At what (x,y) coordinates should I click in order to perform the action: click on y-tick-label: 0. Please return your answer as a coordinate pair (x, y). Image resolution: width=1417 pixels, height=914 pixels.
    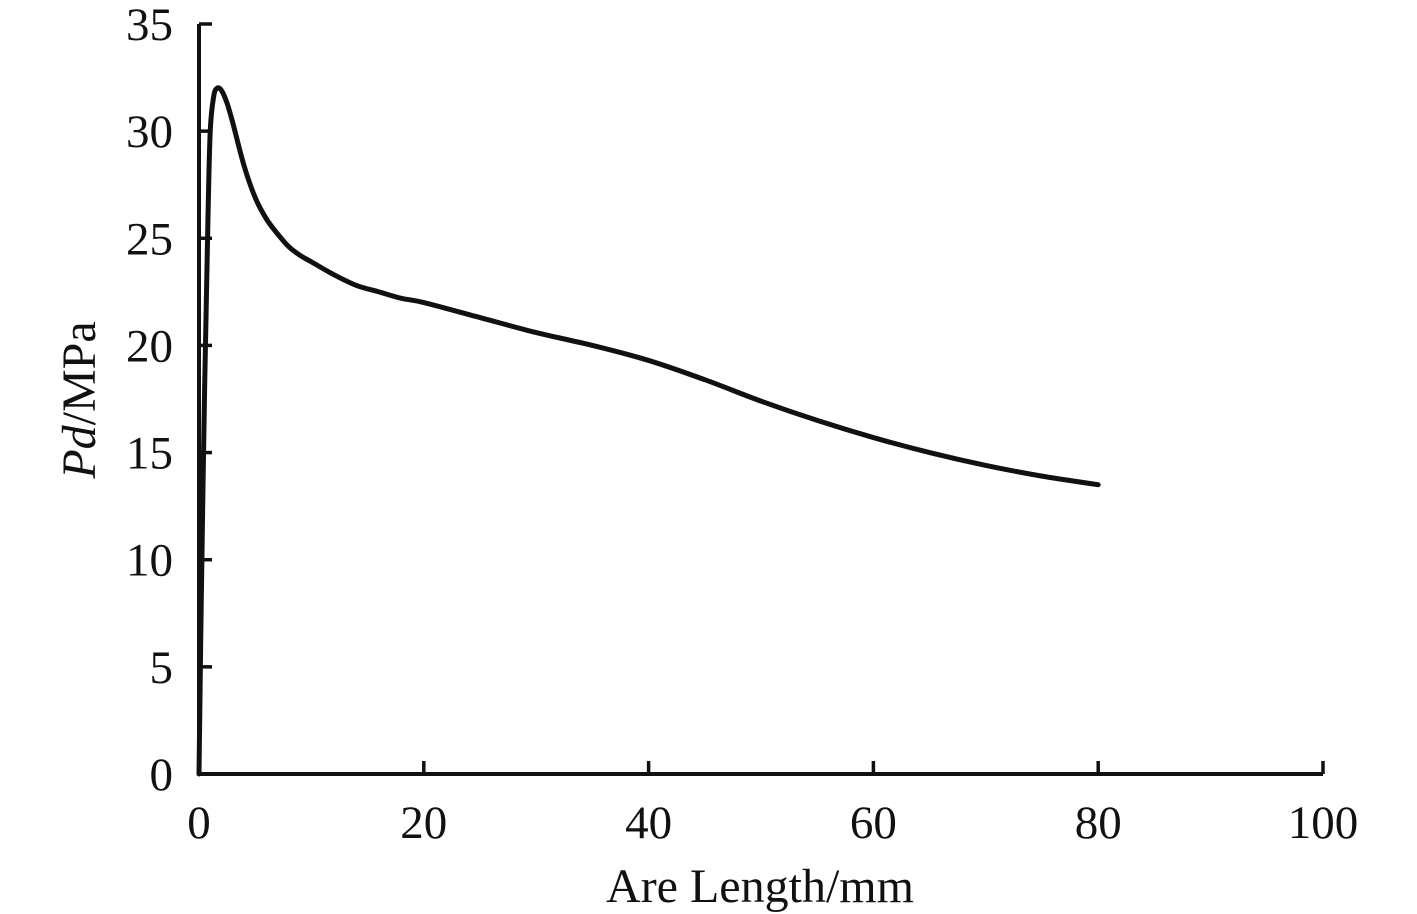
    Looking at the image, I should click on (162, 775).